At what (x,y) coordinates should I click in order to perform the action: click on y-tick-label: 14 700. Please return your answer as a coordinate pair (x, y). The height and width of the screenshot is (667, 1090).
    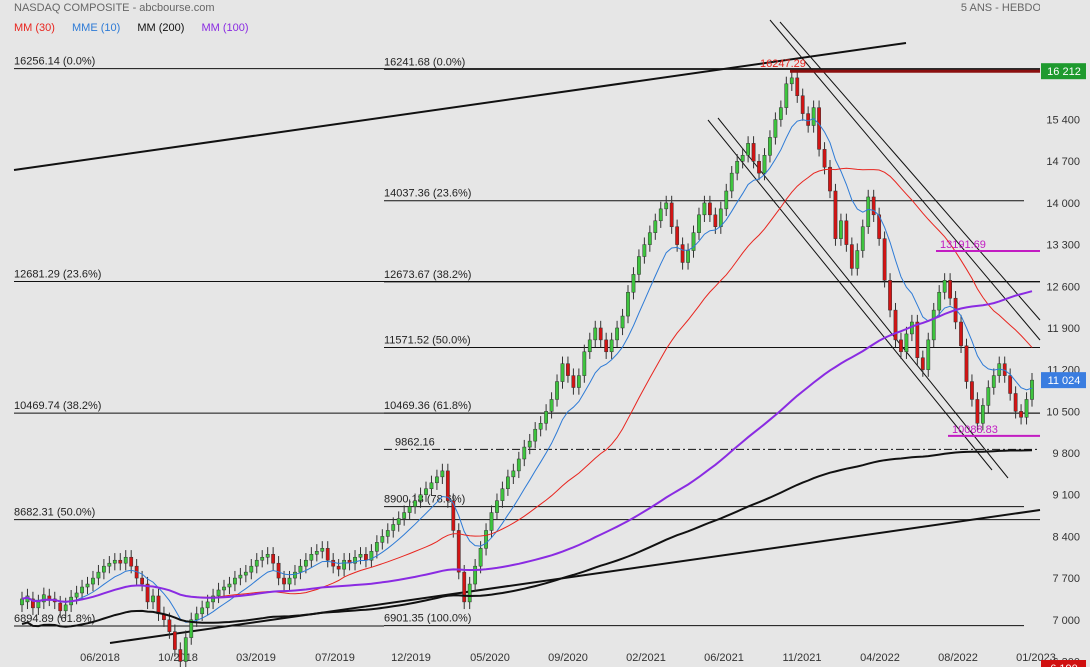
    Looking at the image, I should click on (1063, 162).